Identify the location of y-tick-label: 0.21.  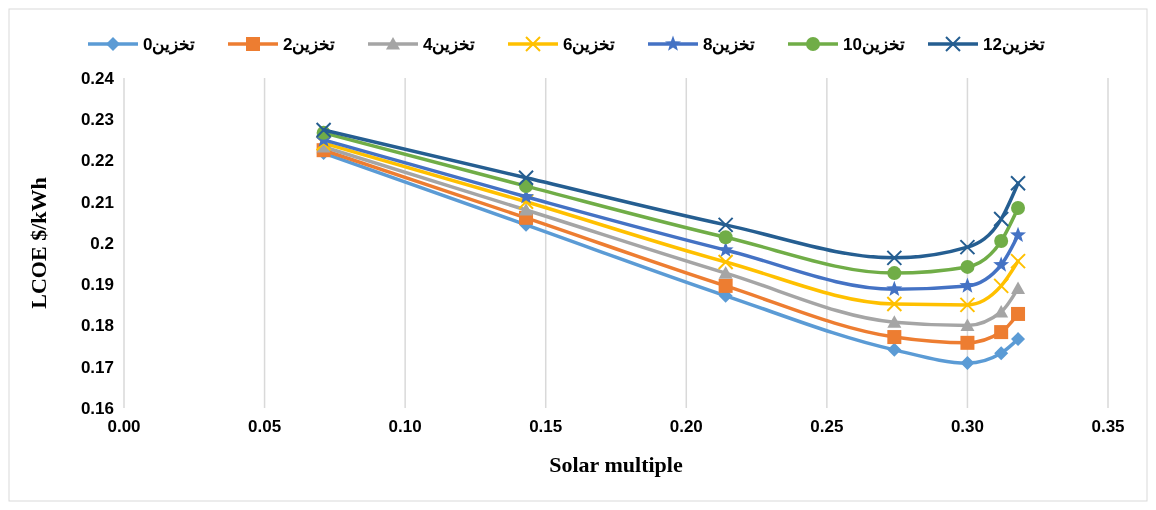
(97, 202).